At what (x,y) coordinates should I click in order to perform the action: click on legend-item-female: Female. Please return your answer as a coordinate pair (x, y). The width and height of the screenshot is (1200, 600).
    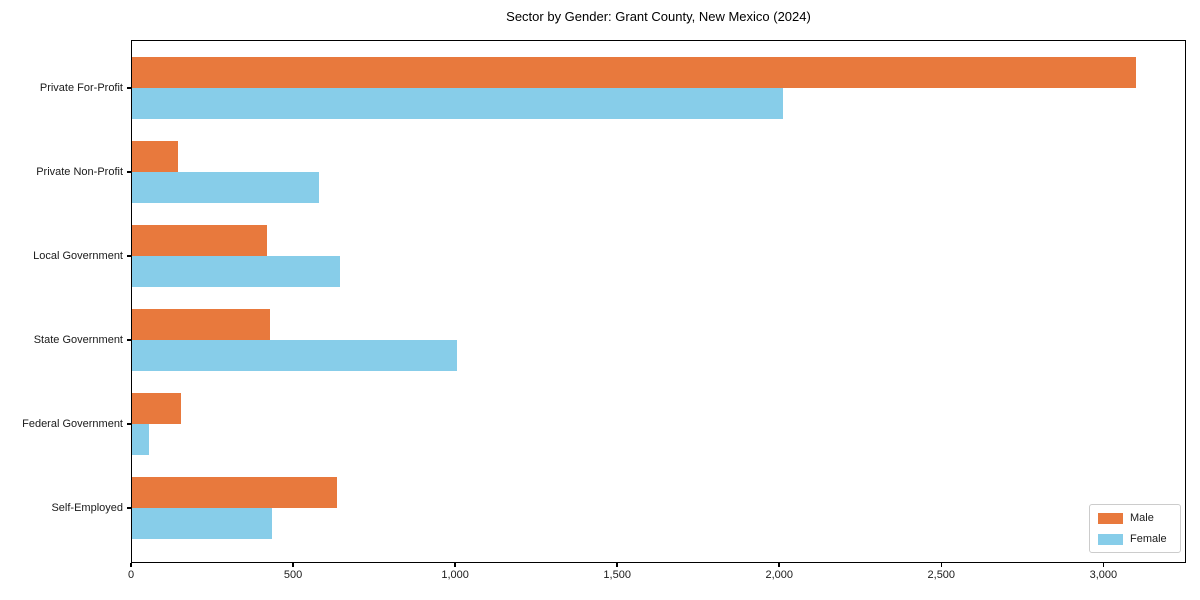
    Looking at the image, I should click on (1135, 539).